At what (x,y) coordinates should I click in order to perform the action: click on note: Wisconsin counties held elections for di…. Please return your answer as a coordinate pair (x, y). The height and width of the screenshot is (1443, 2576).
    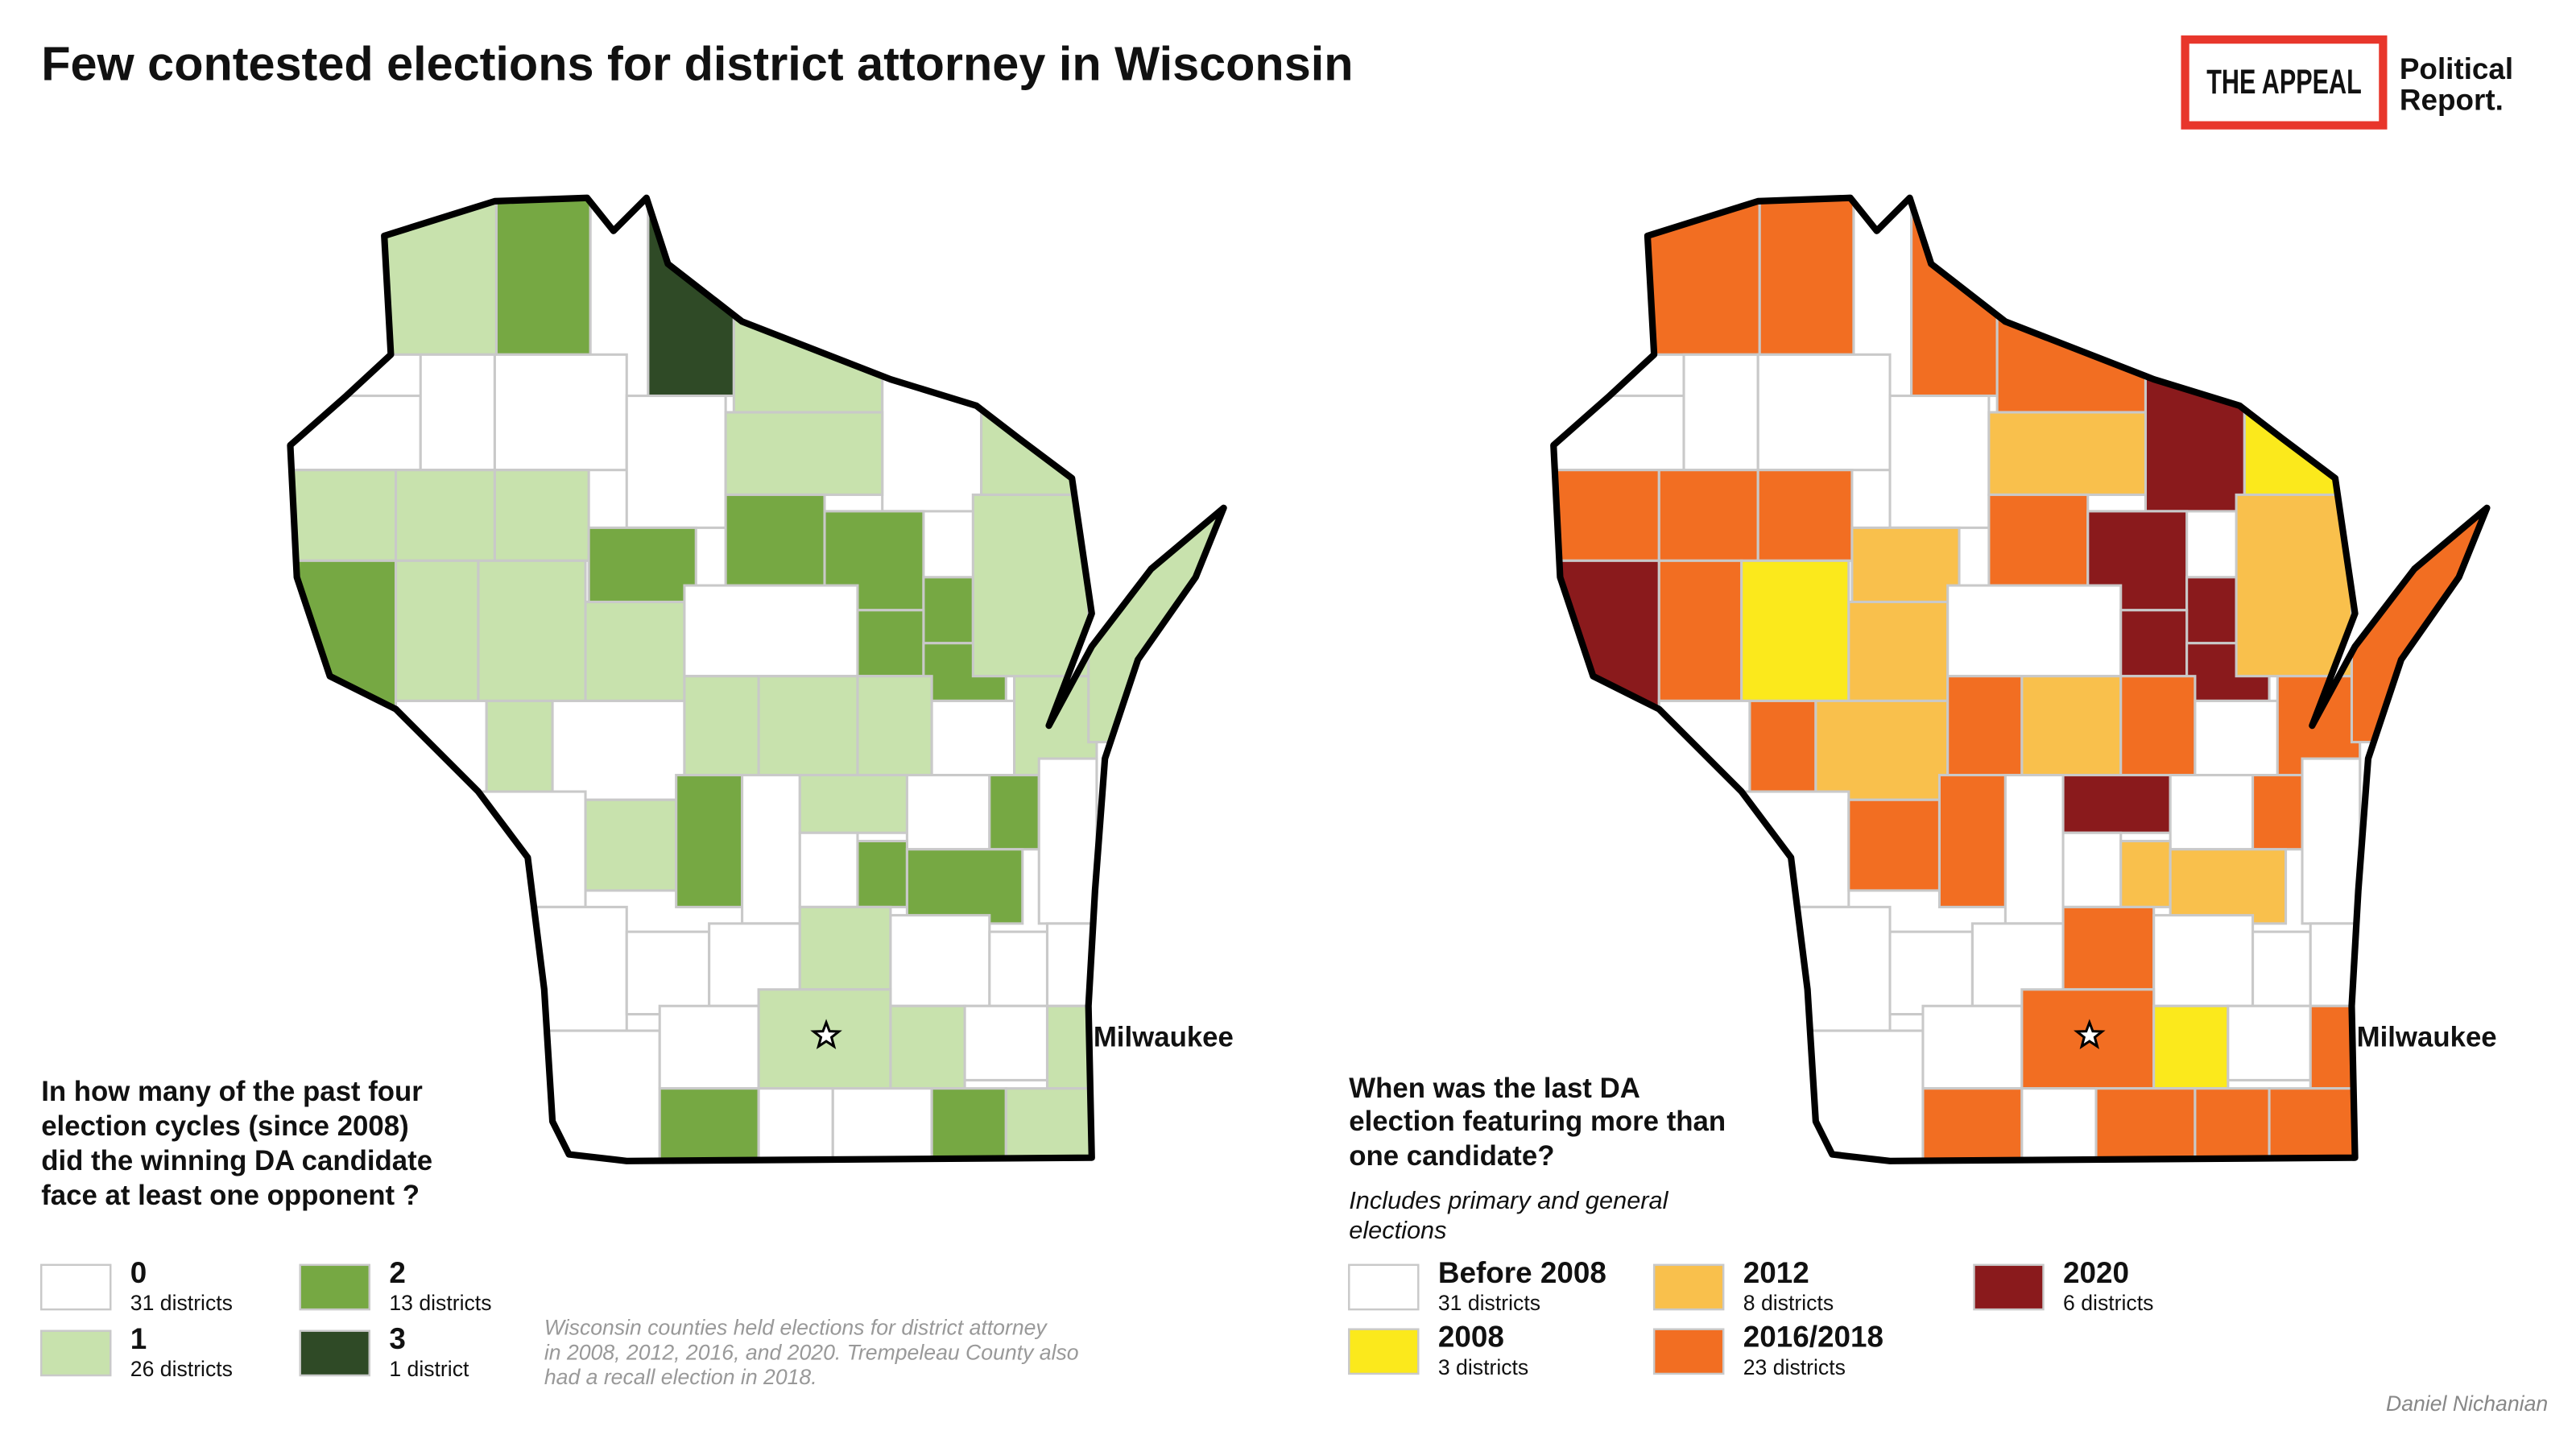
    Looking at the image, I should click on (796, 1328).